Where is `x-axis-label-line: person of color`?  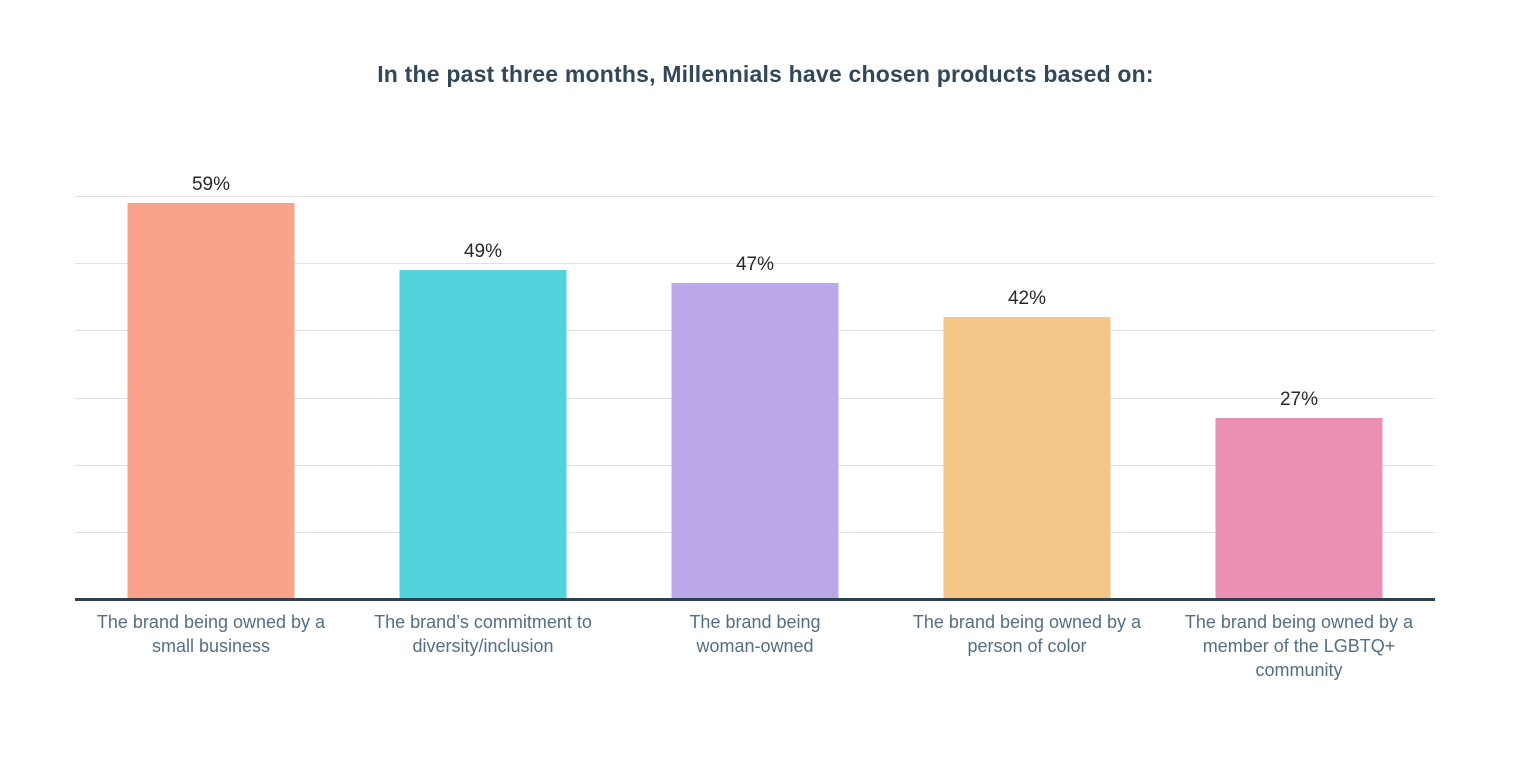 x-axis-label-line: person of color is located at coordinates (1027, 646).